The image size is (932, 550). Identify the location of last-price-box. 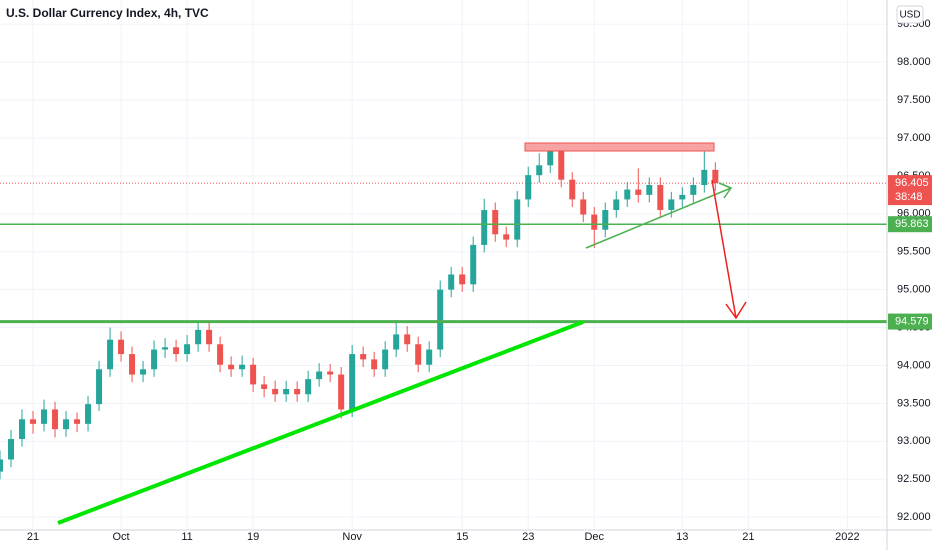
(910, 190).